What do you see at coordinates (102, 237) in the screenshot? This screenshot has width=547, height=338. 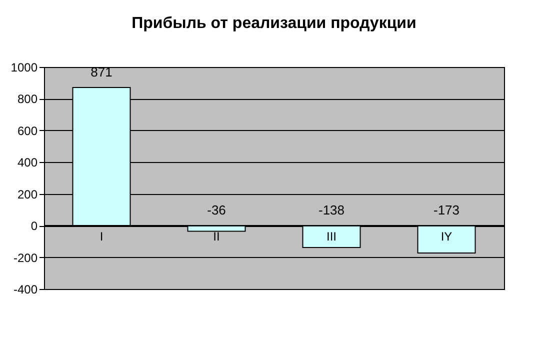 I see `x-tick-label: I` at bounding box center [102, 237].